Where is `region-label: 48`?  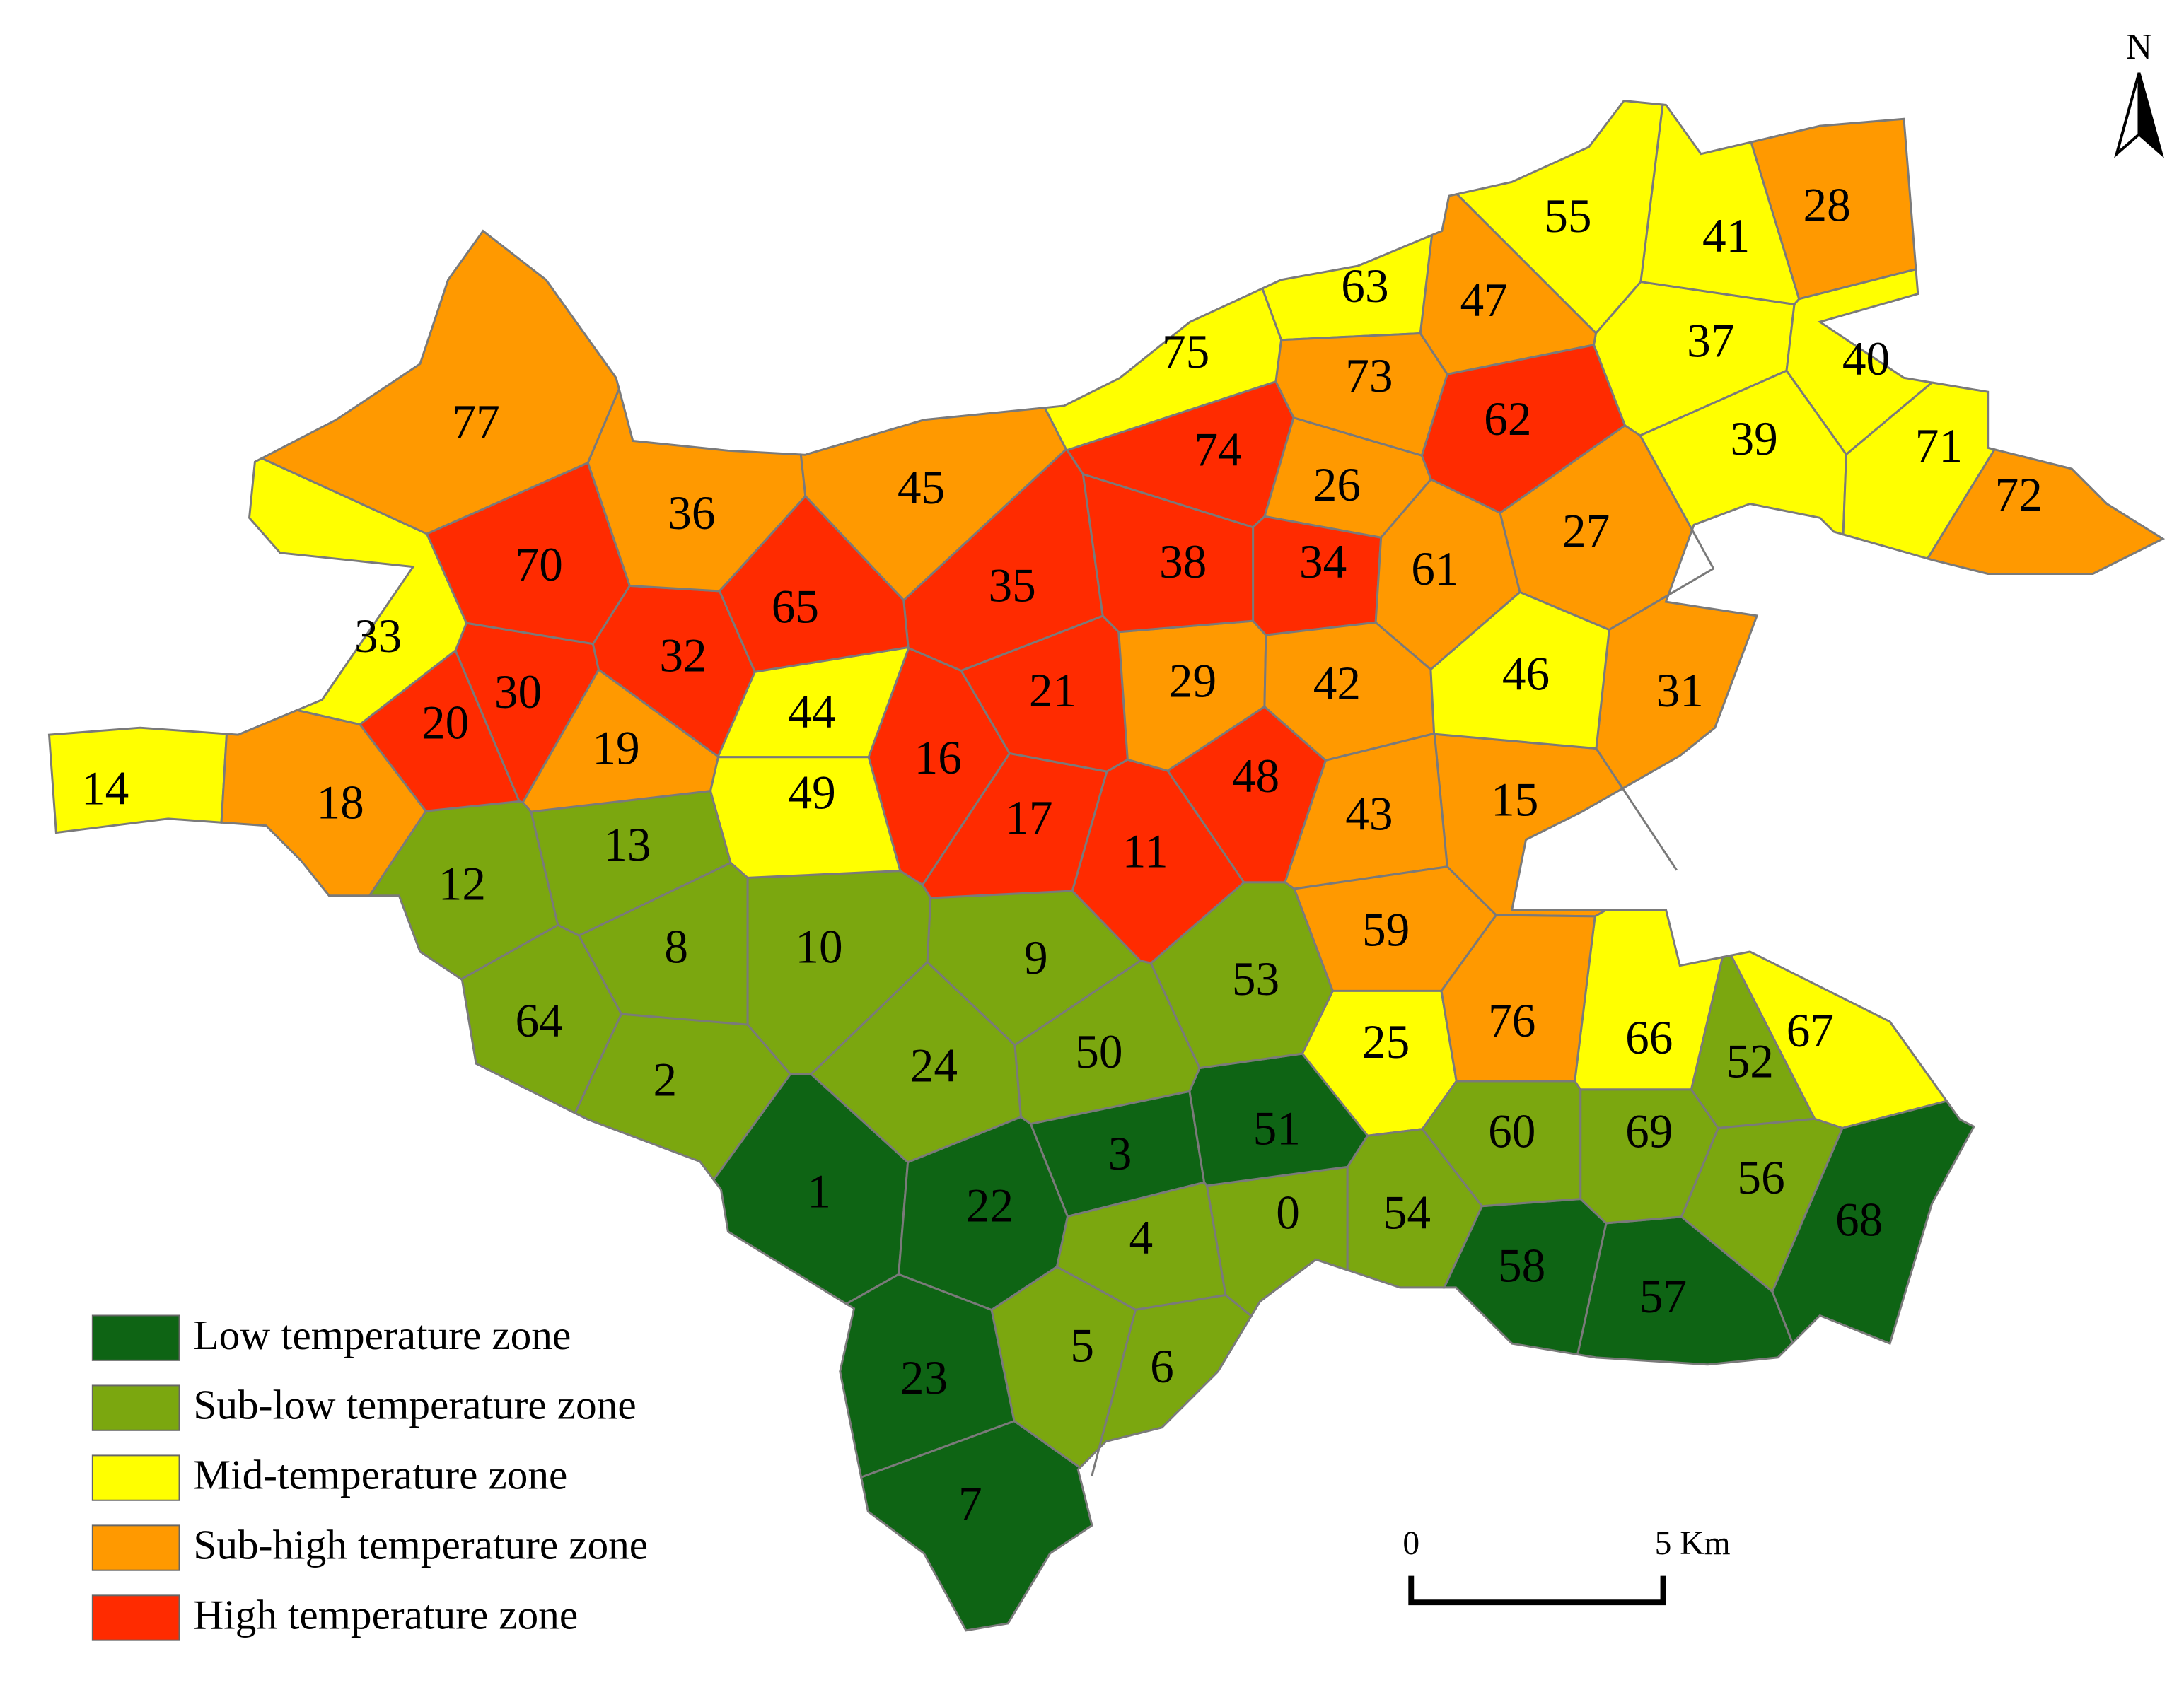 region-label: 48 is located at coordinates (1255, 776).